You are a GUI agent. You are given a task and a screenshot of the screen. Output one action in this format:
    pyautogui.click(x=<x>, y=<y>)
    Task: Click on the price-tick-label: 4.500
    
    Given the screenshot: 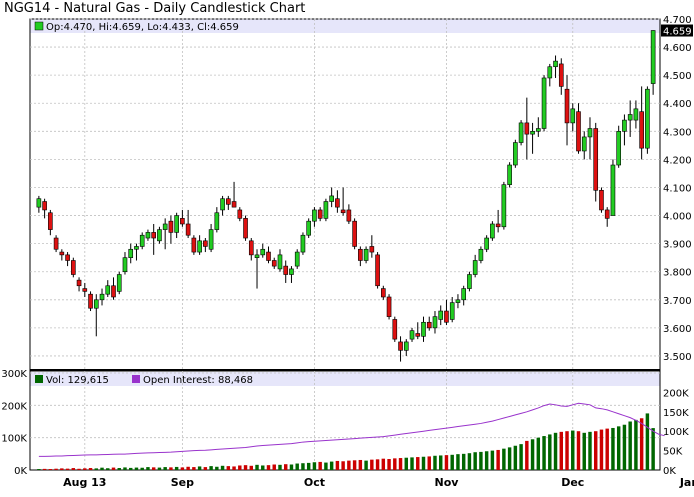 What is the action you would take?
    pyautogui.click(x=677, y=76)
    